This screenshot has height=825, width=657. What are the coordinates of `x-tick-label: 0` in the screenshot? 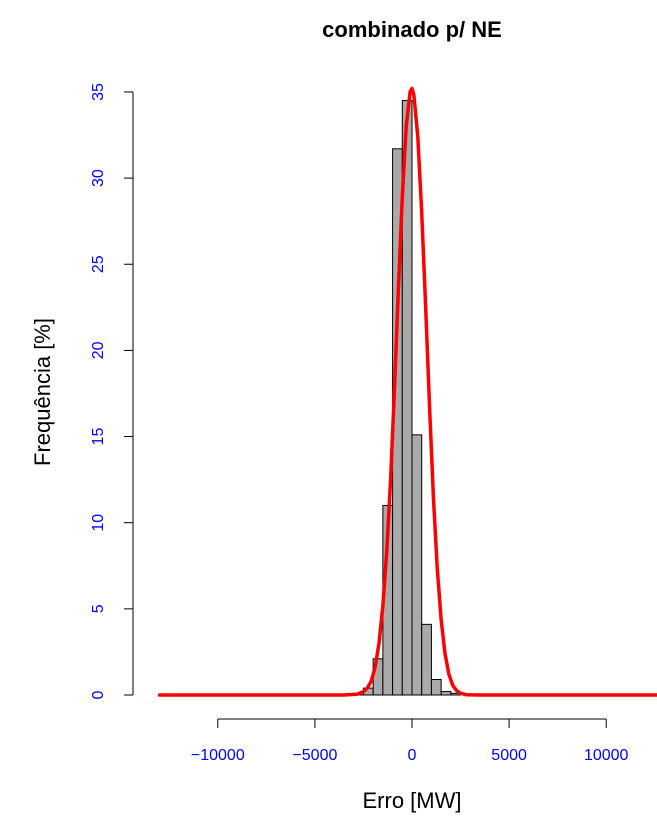 It's located at (412, 755).